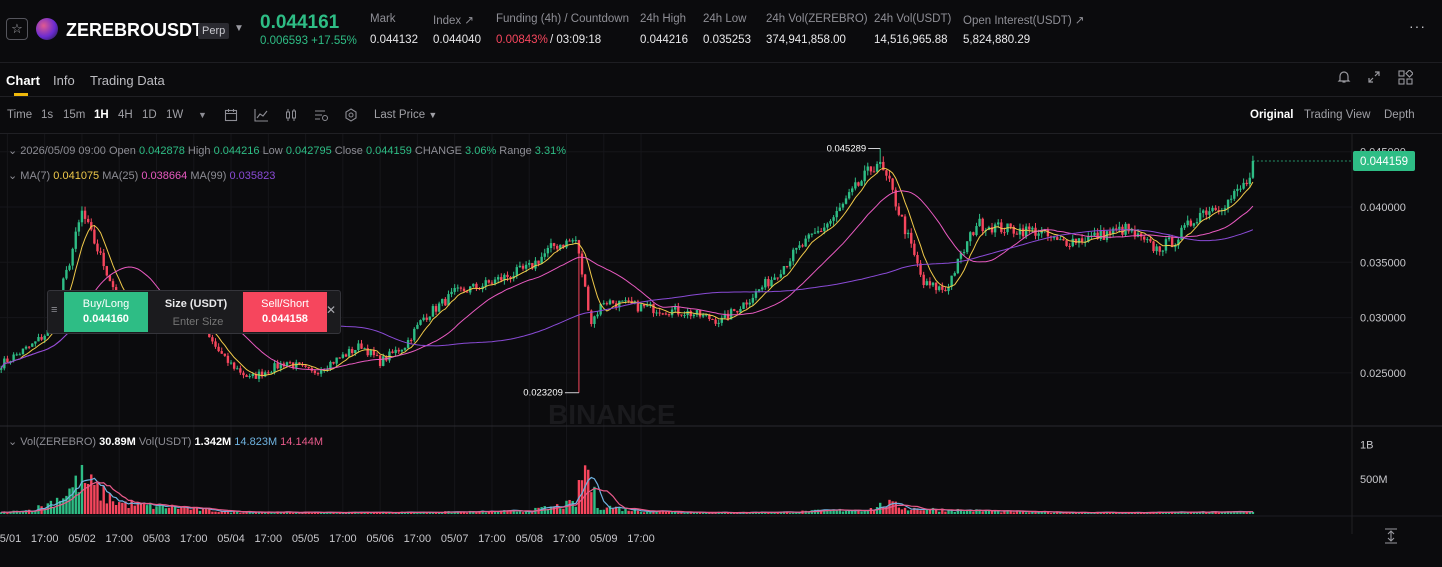 This screenshot has width=1442, height=567. What do you see at coordinates (106, 312) in the screenshot?
I see `buy-long-button: Buy/Long 0.044160` at bounding box center [106, 312].